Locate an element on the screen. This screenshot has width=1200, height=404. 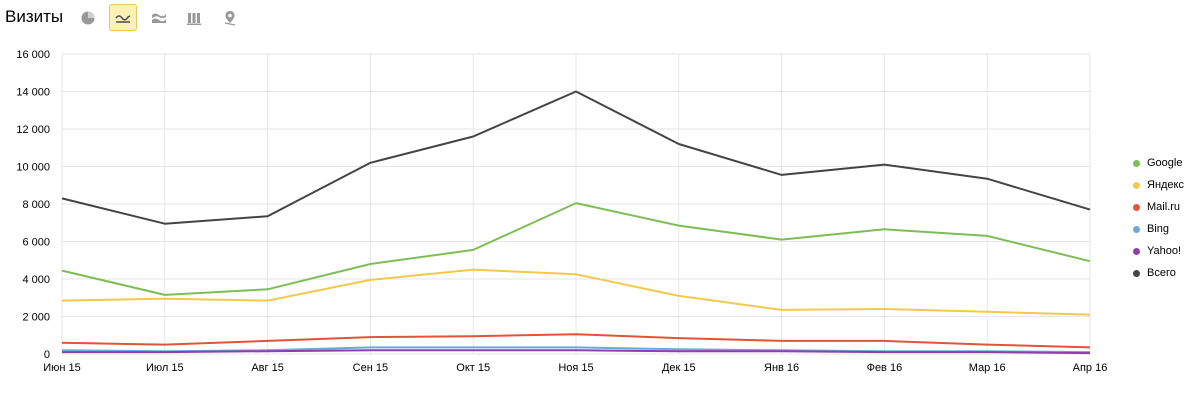
pie-chart-icon is located at coordinates (88, 17).